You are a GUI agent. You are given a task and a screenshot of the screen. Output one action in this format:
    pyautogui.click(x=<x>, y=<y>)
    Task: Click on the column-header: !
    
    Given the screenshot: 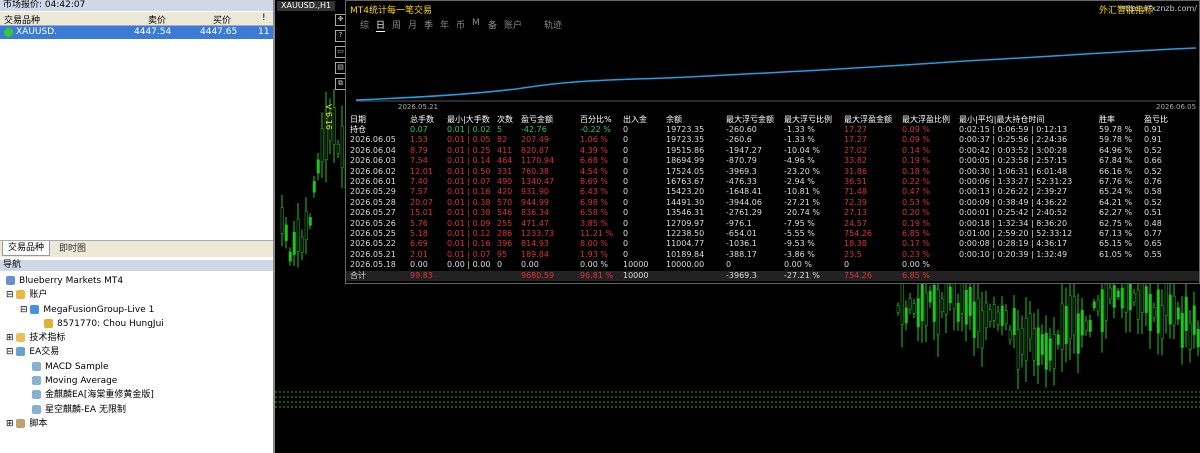 What is the action you would take?
    pyautogui.click(x=264, y=18)
    